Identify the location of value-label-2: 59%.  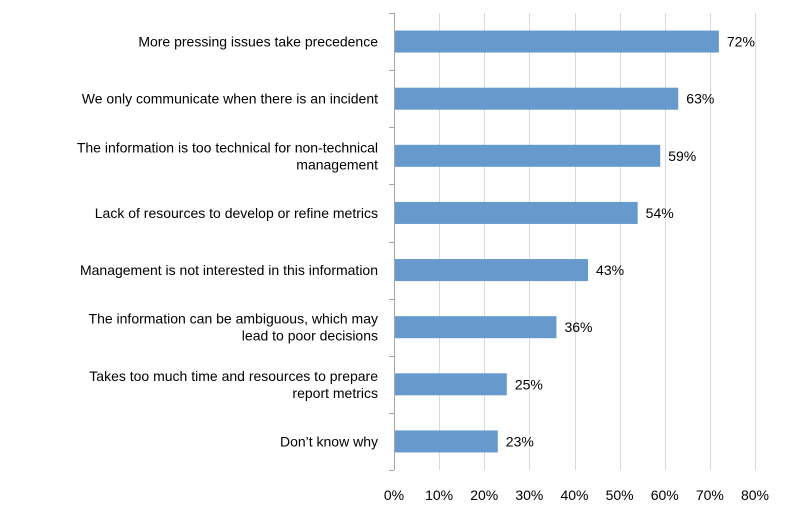
(682, 156).